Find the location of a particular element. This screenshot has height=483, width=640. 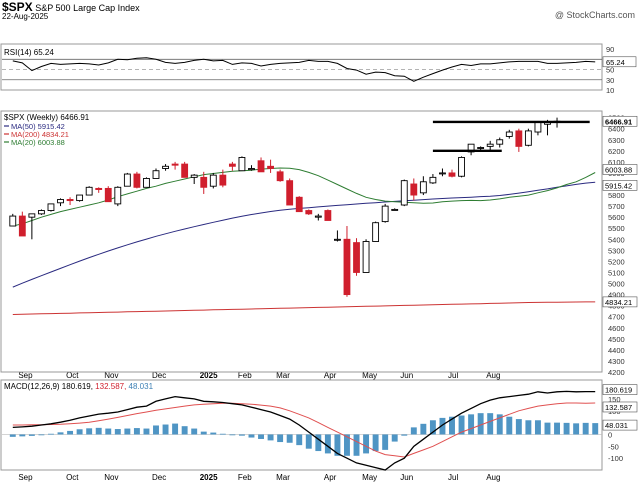

x-axis-label-bottom: Dec is located at coordinates (159, 477).